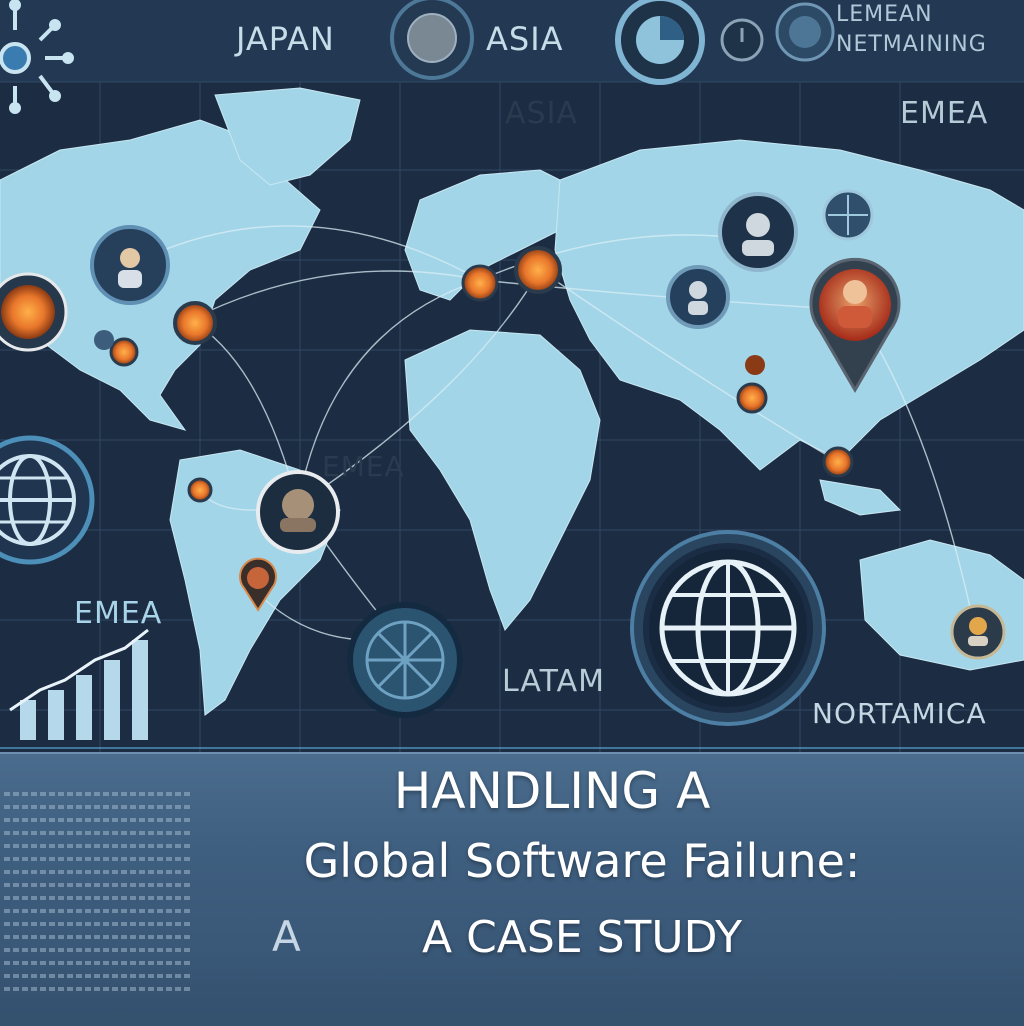 This screenshot has height=1026, width=1024. I want to click on label-asia-map: ASIA, so click(541, 113).